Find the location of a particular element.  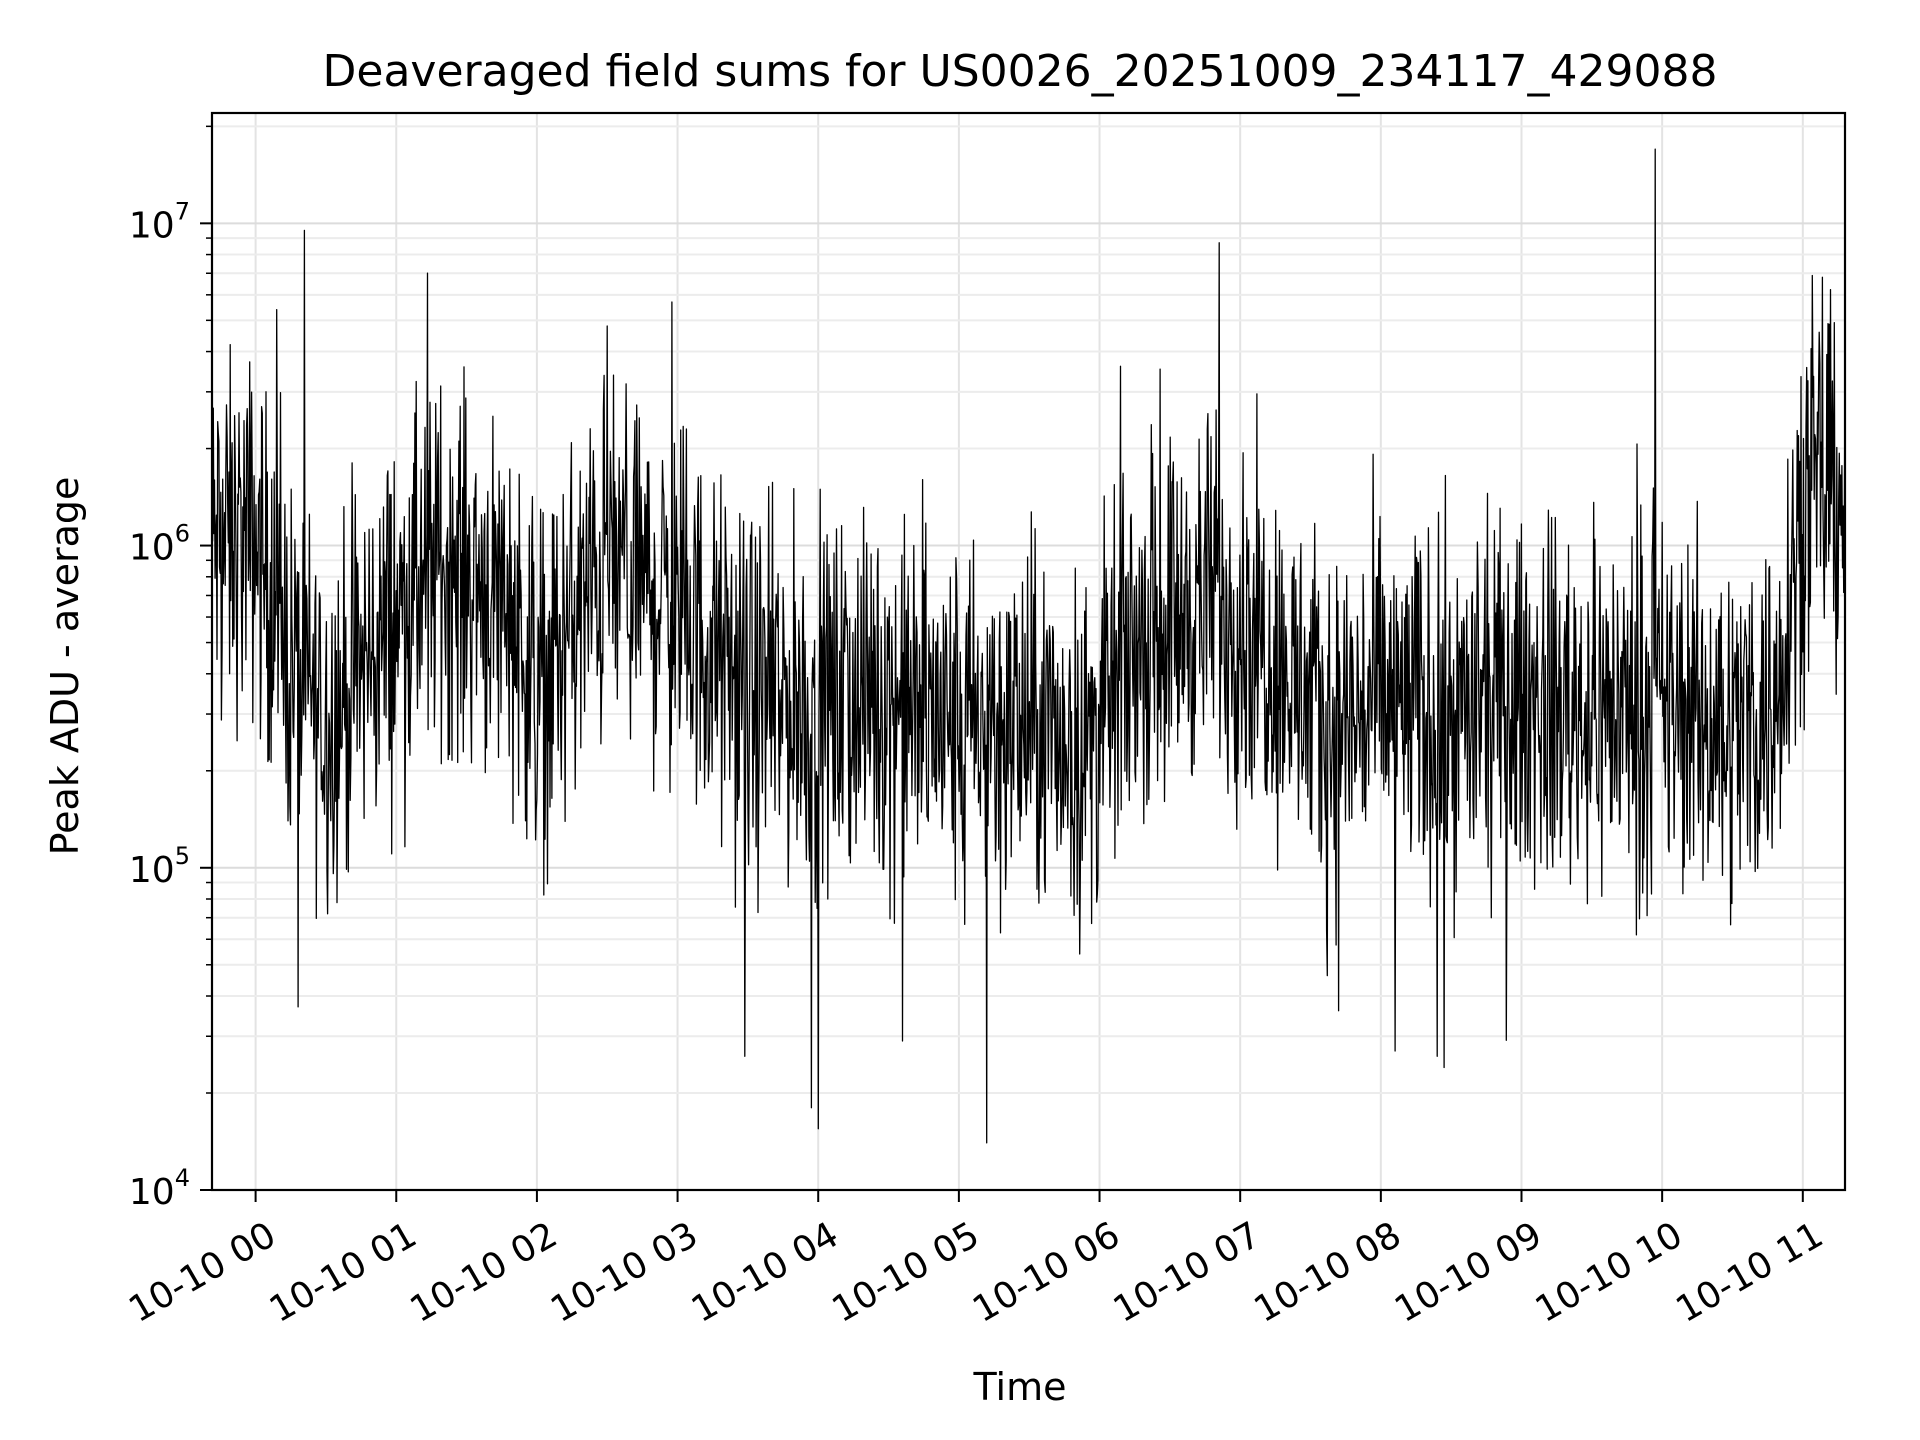

y-tick-exponent: 4 is located at coordinates (182, 1178).